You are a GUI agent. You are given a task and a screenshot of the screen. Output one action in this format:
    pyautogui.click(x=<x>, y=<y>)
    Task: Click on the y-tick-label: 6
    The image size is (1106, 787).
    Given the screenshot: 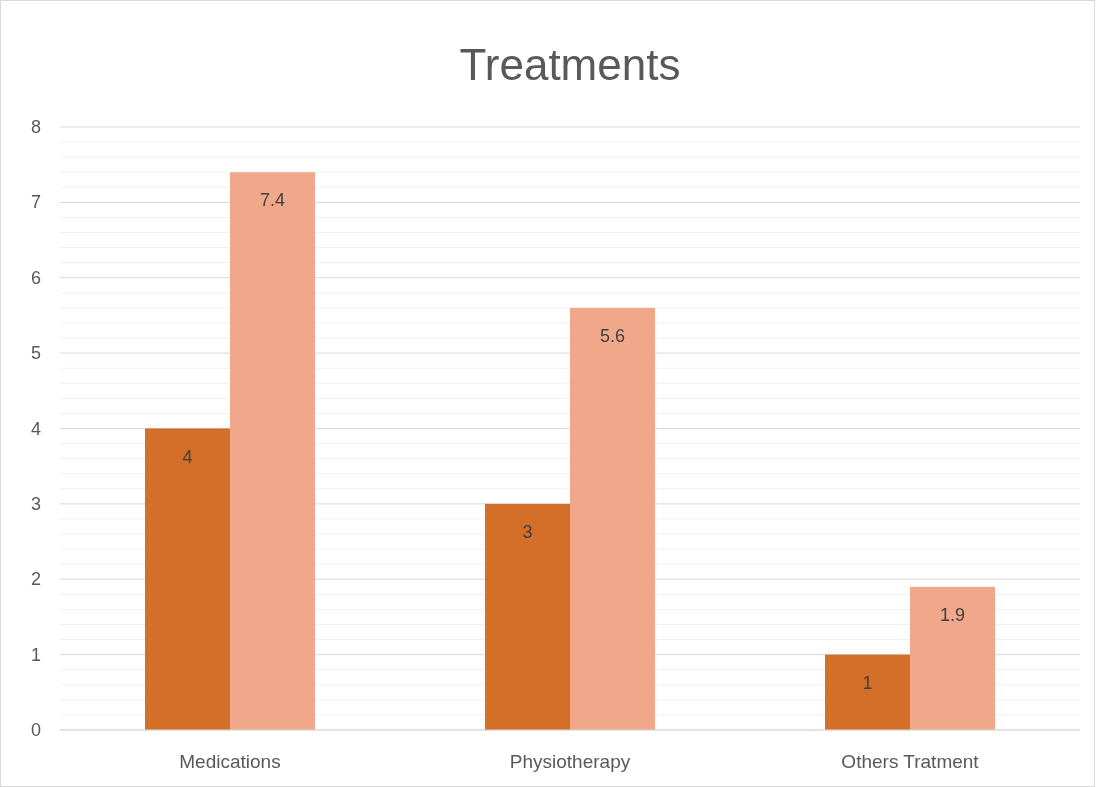 What is the action you would take?
    pyautogui.click(x=36, y=277)
    